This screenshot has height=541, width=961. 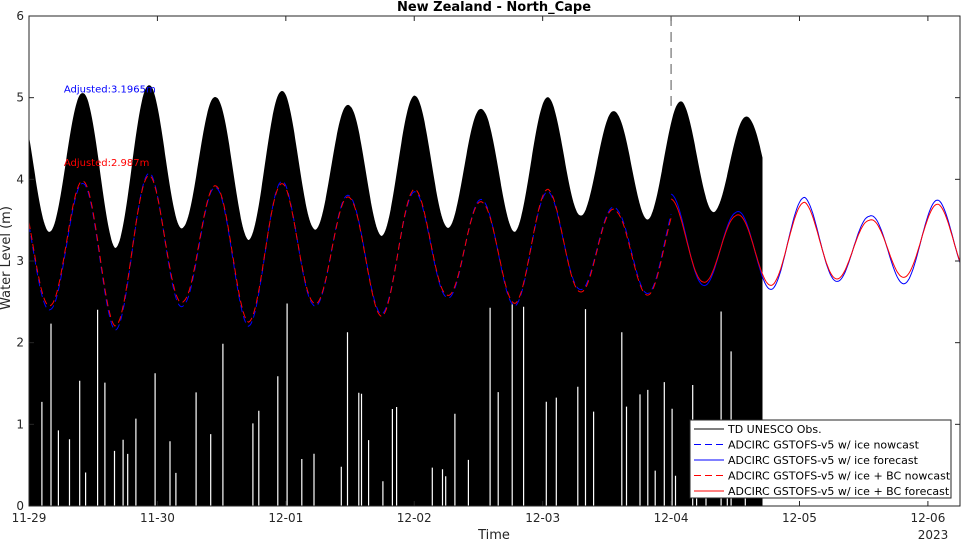 What do you see at coordinates (29, 518) in the screenshot?
I see `x-tick-label: 11-29` at bounding box center [29, 518].